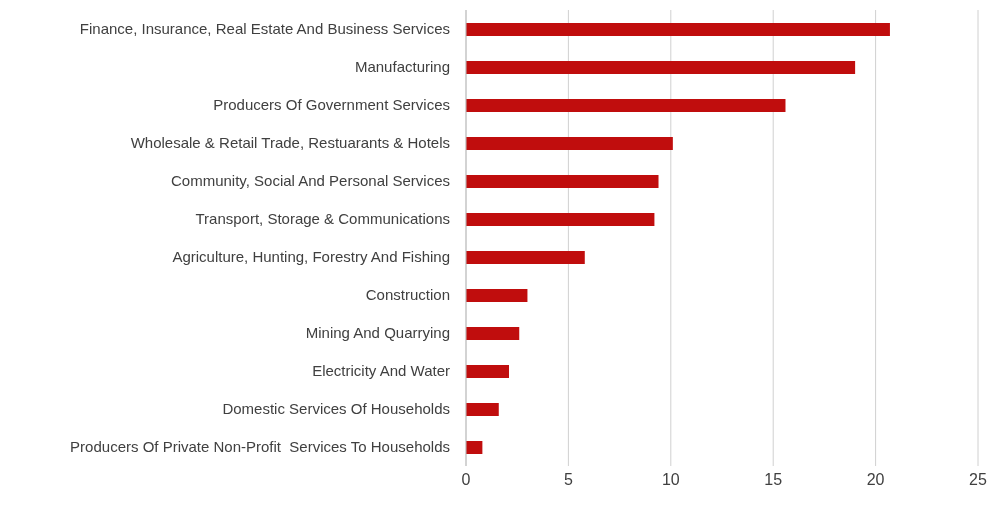 The width and height of the screenshot is (1005, 505). What do you see at coordinates (260, 446) in the screenshot?
I see `y-tick-label: Producers Of Private Non-Profit Services To Households` at bounding box center [260, 446].